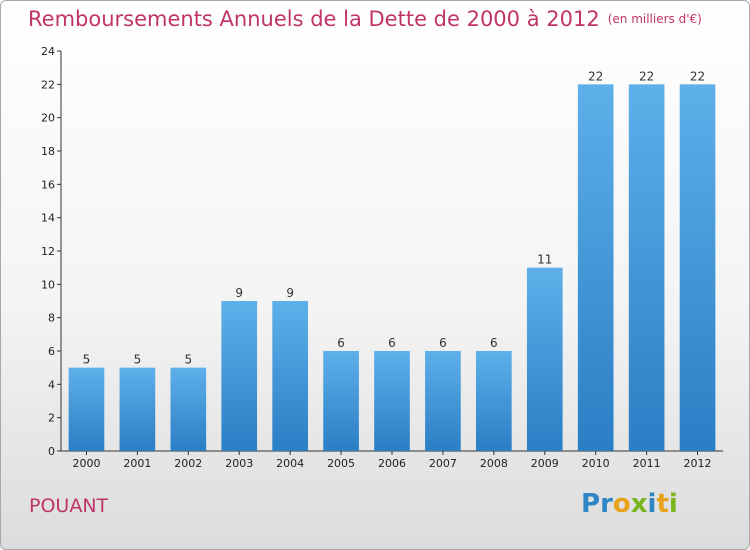  I want to click on y-tick-label: 16, so click(48, 184).